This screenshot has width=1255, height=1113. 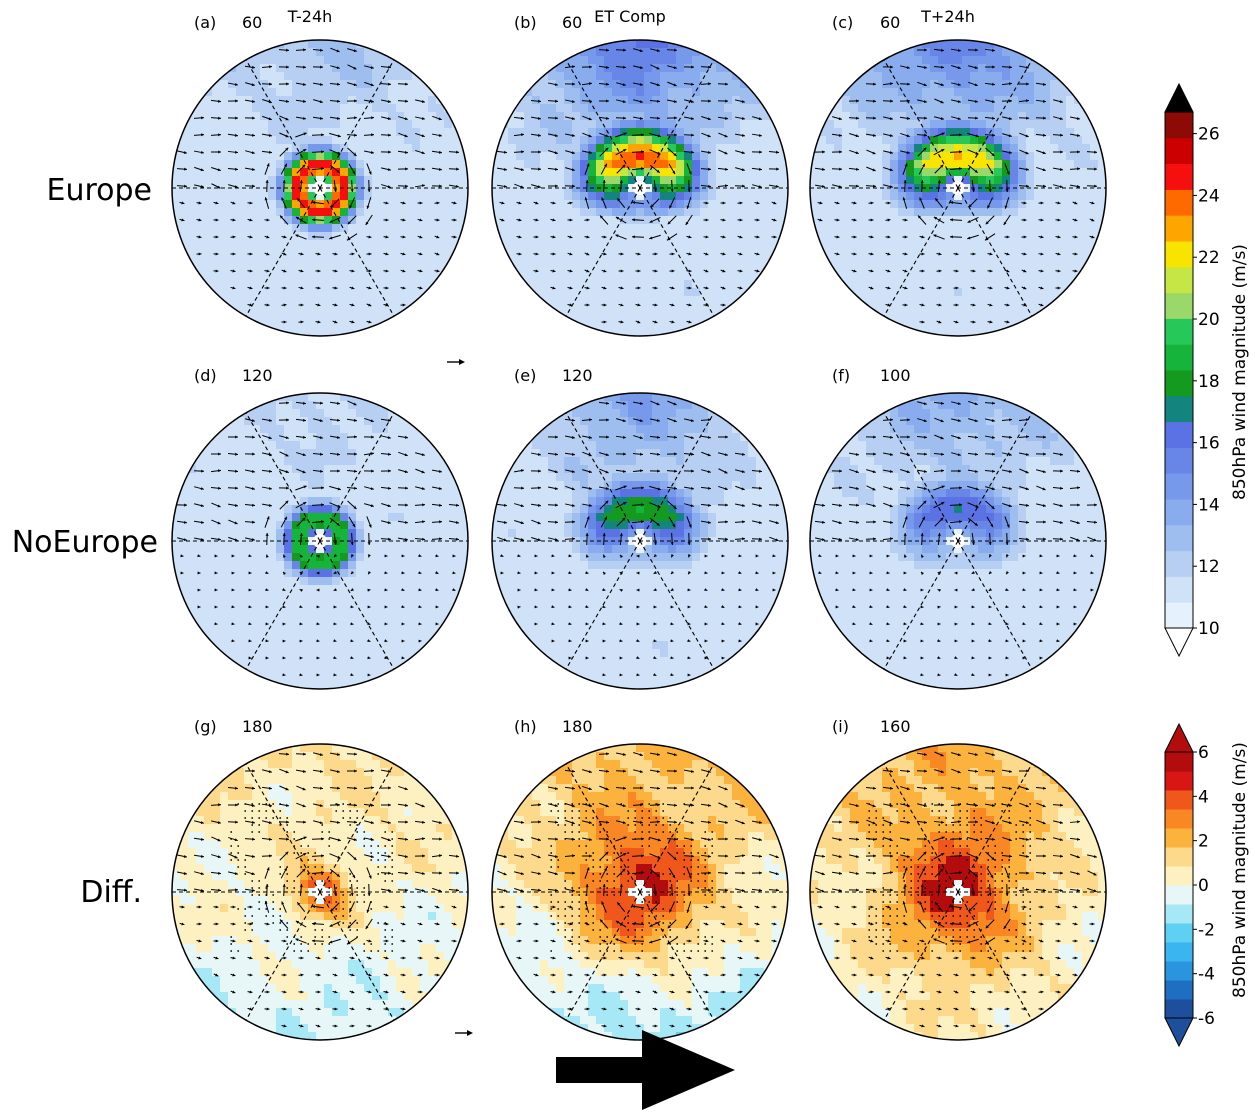 I want to click on diff-colorbar-under-extension, so click(x=1179, y=1032).